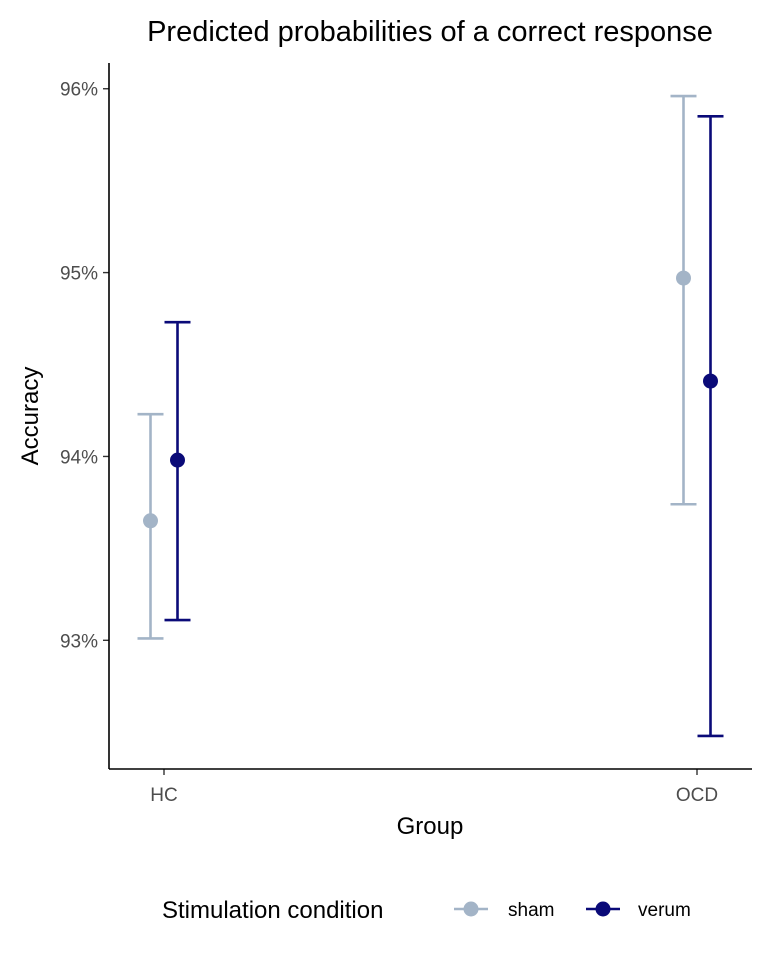  I want to click on x-tick-label: OCD, so click(697, 795).